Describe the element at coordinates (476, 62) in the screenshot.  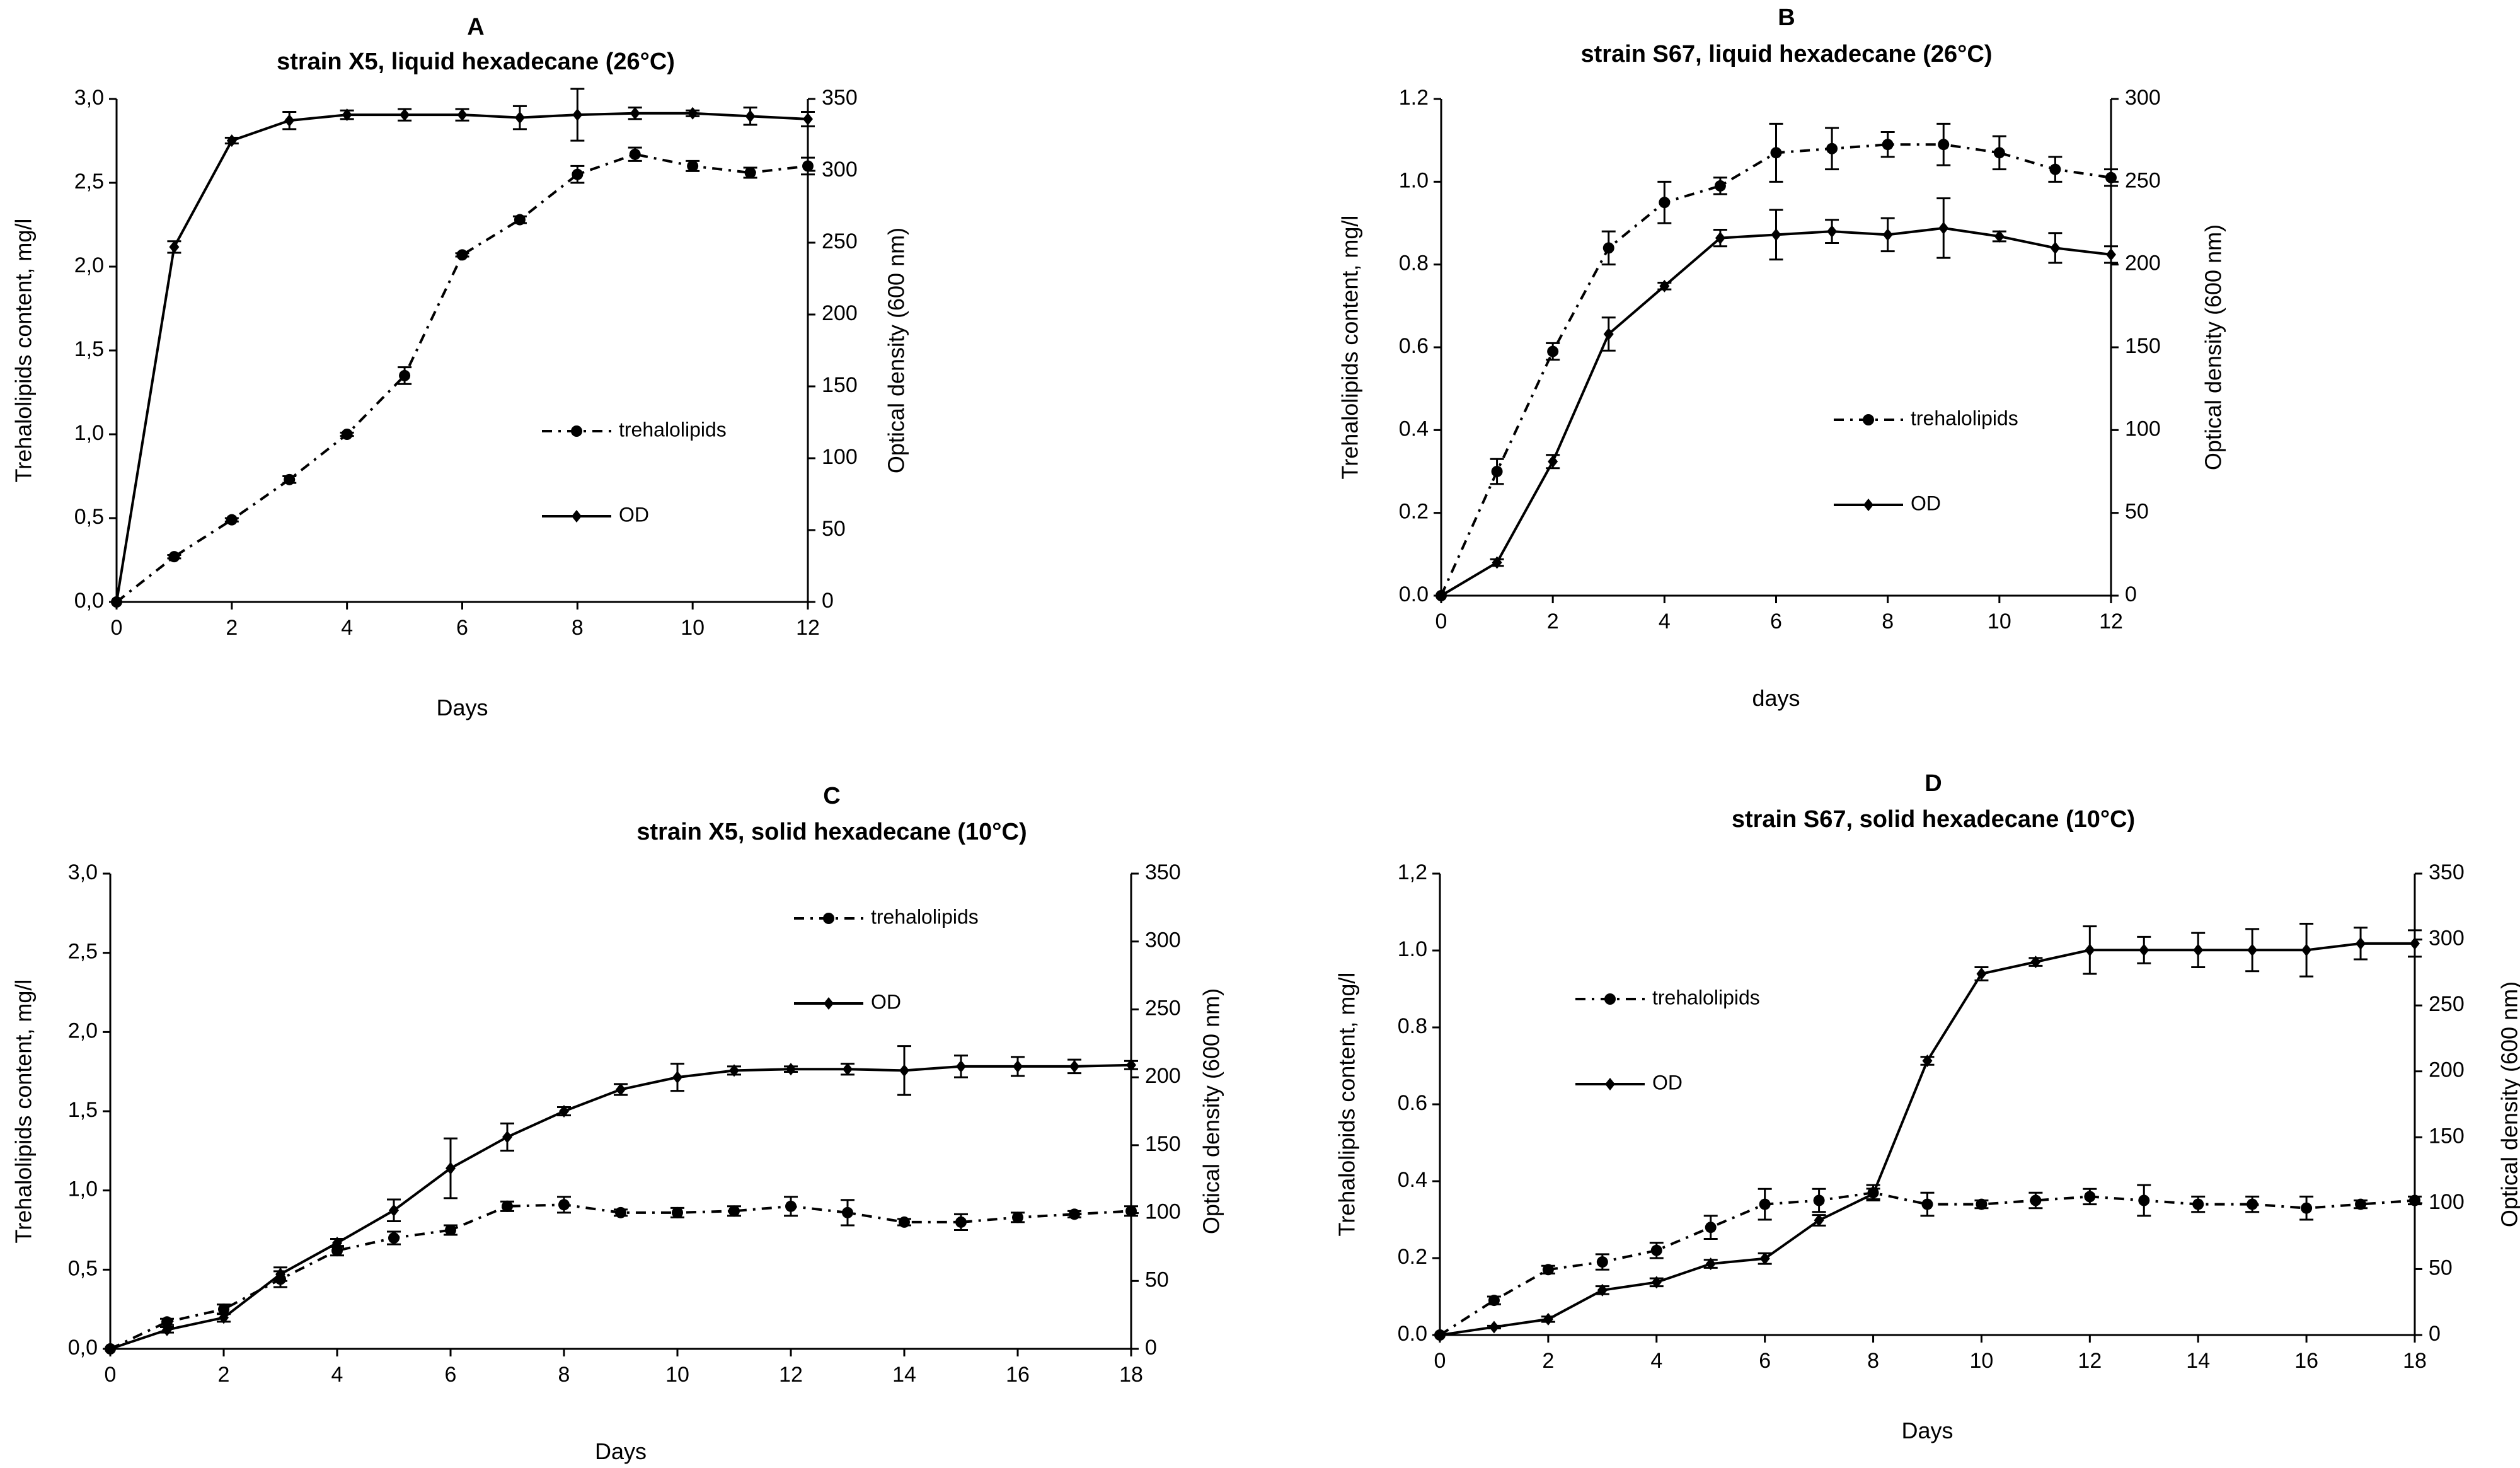
I see `panel-title: strain X5, liquid hexadecane (26°C)` at that location.